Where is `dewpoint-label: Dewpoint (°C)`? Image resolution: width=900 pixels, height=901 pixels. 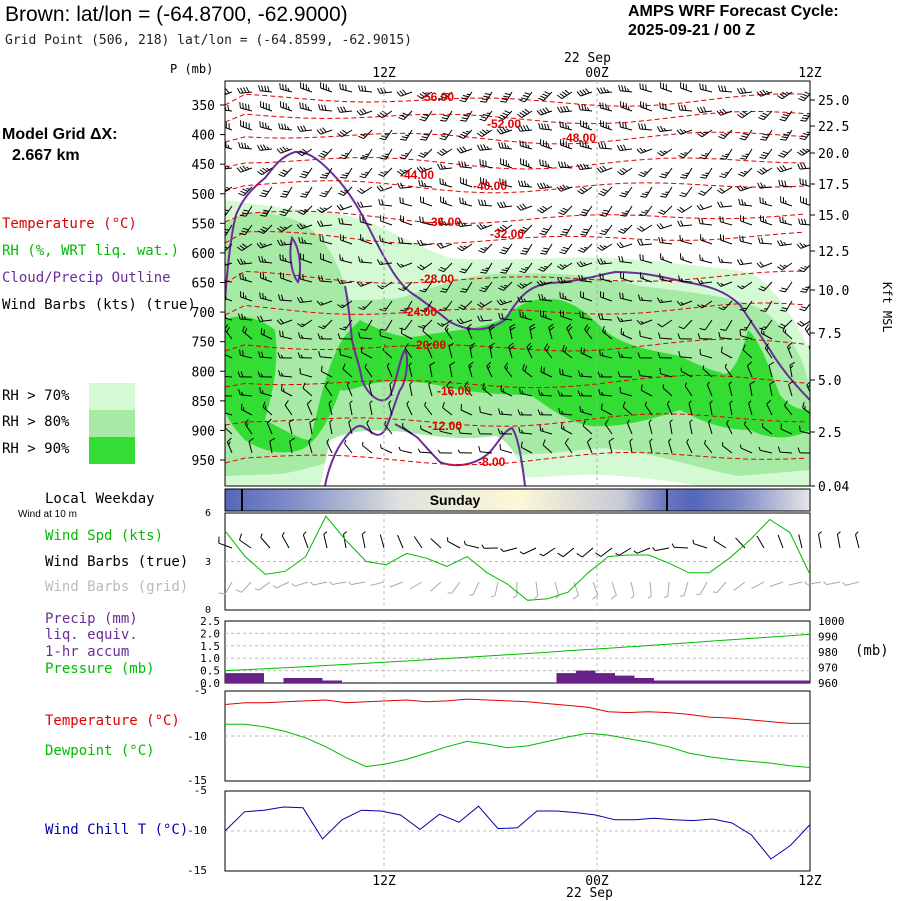 dewpoint-label: Dewpoint (°C) is located at coordinates (100, 751).